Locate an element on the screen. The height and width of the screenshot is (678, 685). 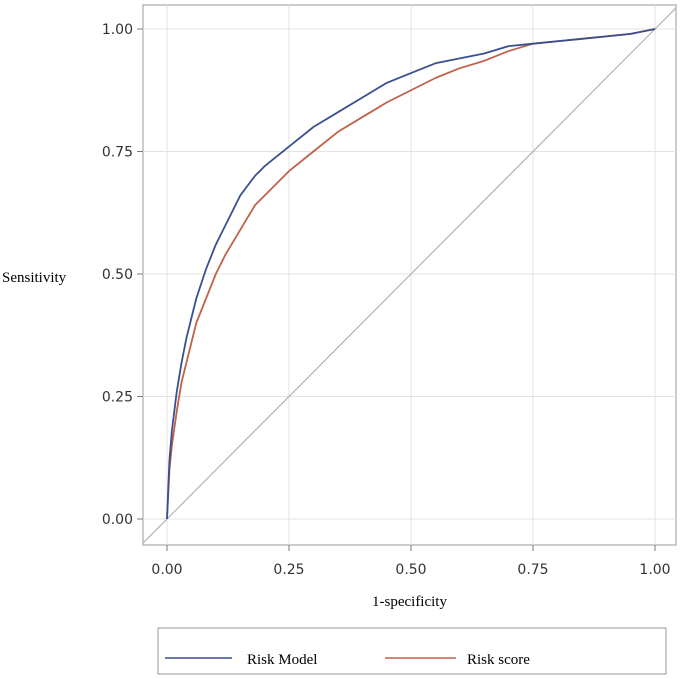
y-tick-label: 0.75 is located at coordinates (117, 153).